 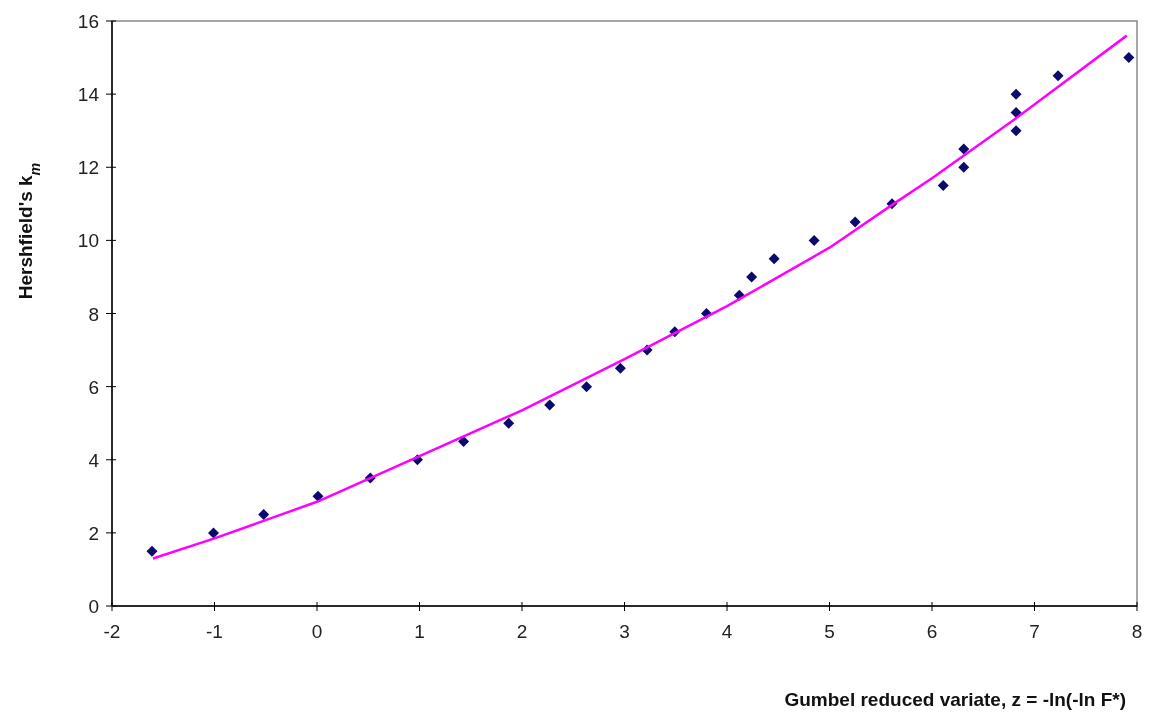 What do you see at coordinates (88, 168) in the screenshot?
I see `y-tick-label: 12` at bounding box center [88, 168].